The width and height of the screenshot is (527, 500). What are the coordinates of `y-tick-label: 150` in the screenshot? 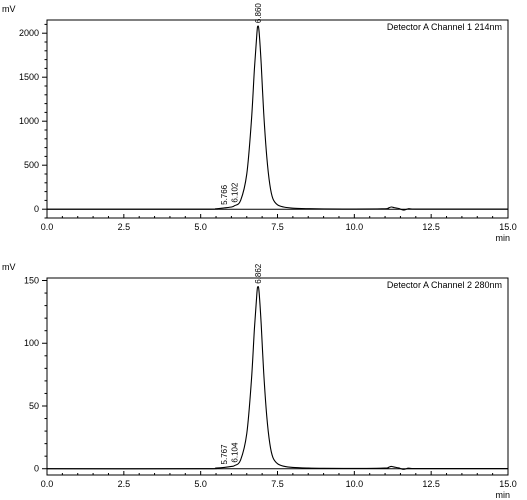 It's located at (31, 281).